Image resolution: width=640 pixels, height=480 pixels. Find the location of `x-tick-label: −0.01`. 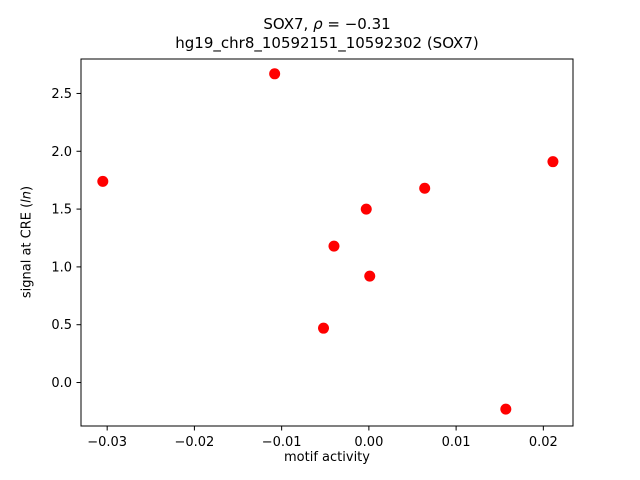

x-tick-label: −0.01 is located at coordinates (282, 442).